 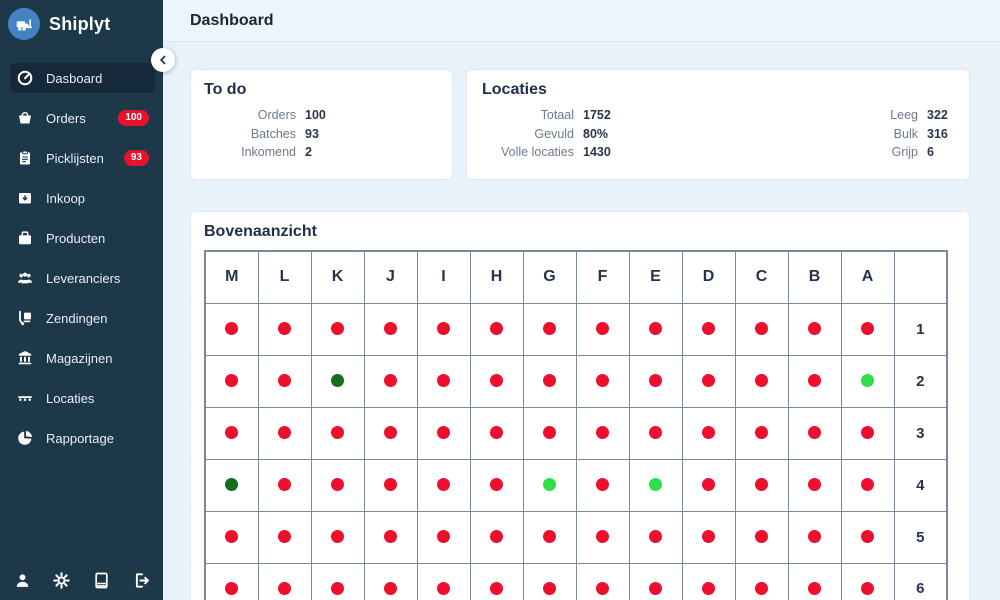 What do you see at coordinates (708, 581) in the screenshot?
I see `grid-cell-D6` at bounding box center [708, 581].